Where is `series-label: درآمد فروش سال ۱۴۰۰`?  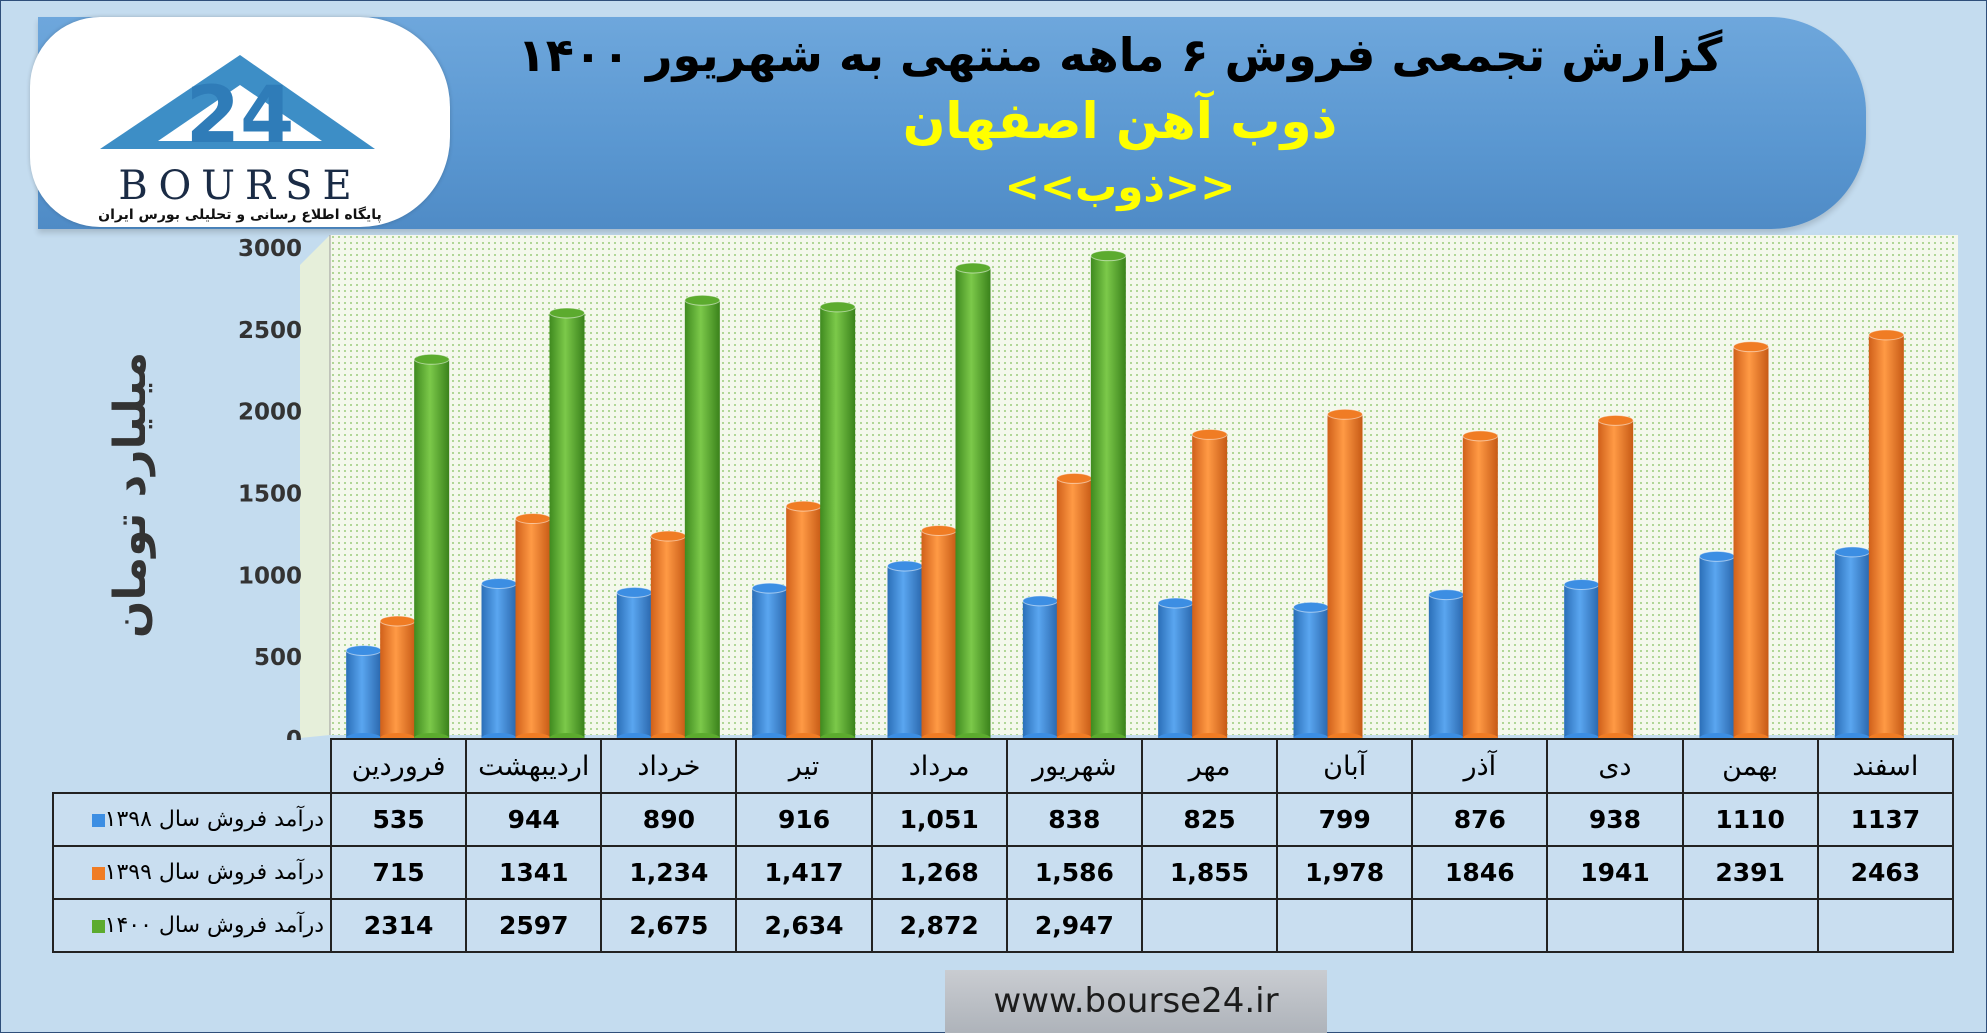
series-label: درآمد فروش سال ۱۴۰۰ is located at coordinates (192, 925).